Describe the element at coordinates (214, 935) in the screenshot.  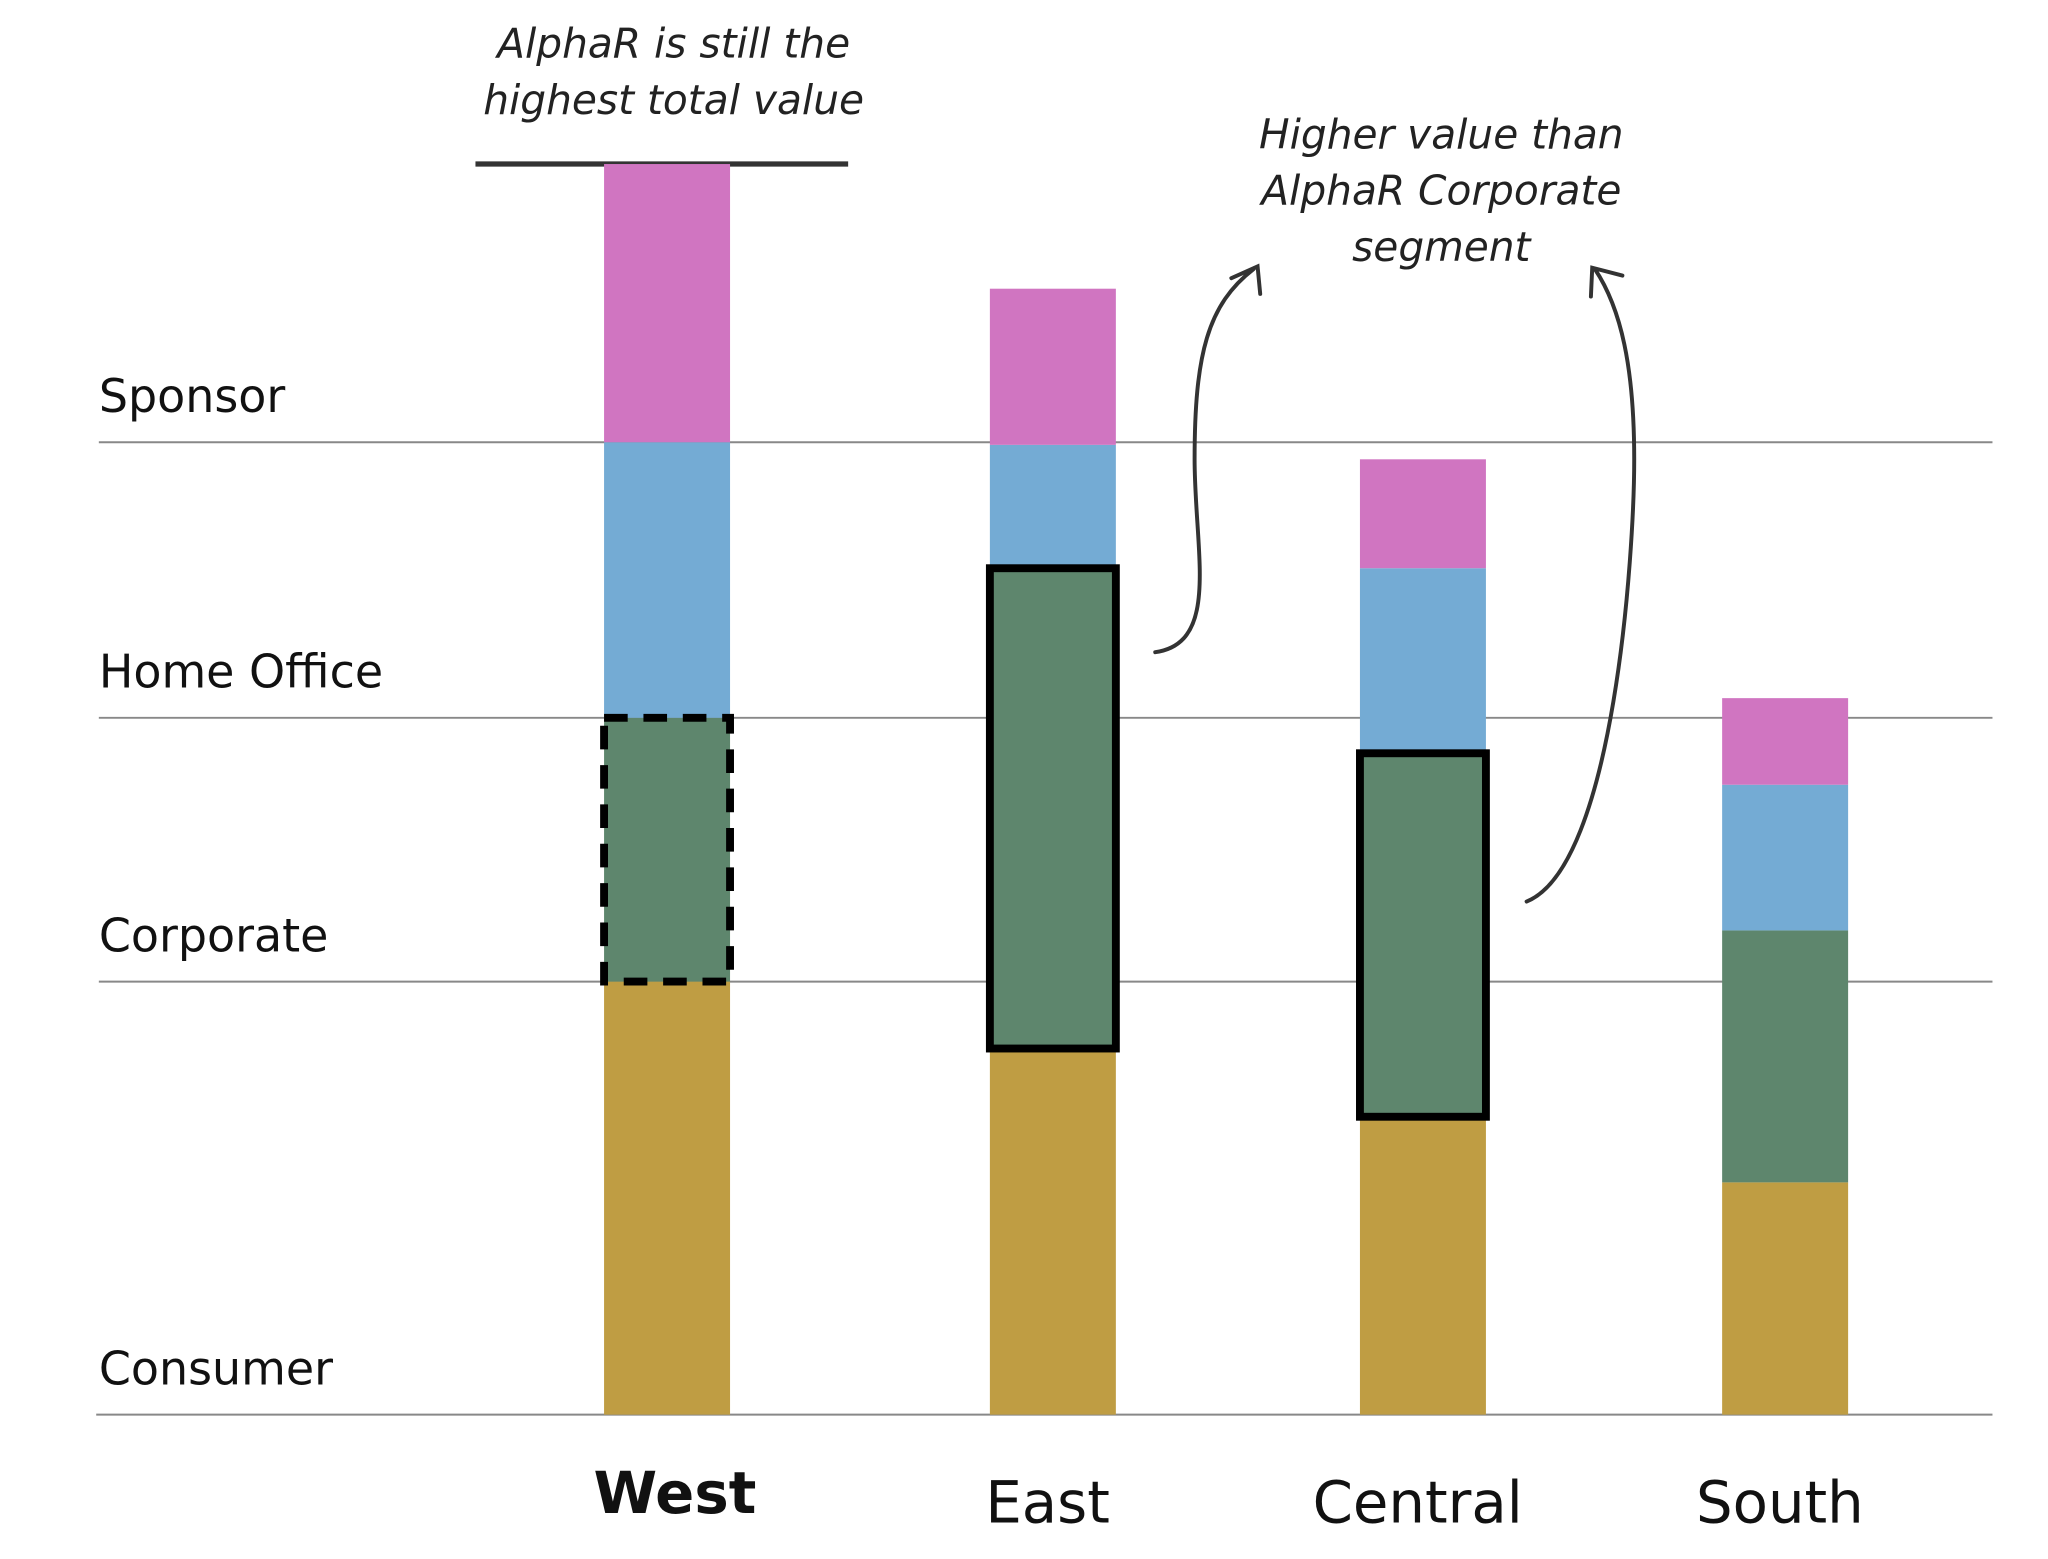
I see `row-label: Corporate` at that location.